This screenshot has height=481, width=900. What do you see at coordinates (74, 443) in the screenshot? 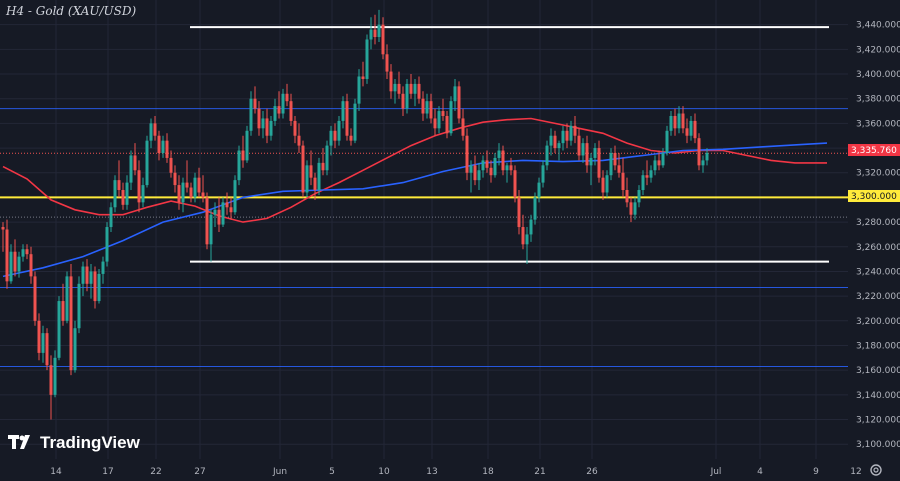
I see `tradingview-logo: TradingView` at bounding box center [74, 443].